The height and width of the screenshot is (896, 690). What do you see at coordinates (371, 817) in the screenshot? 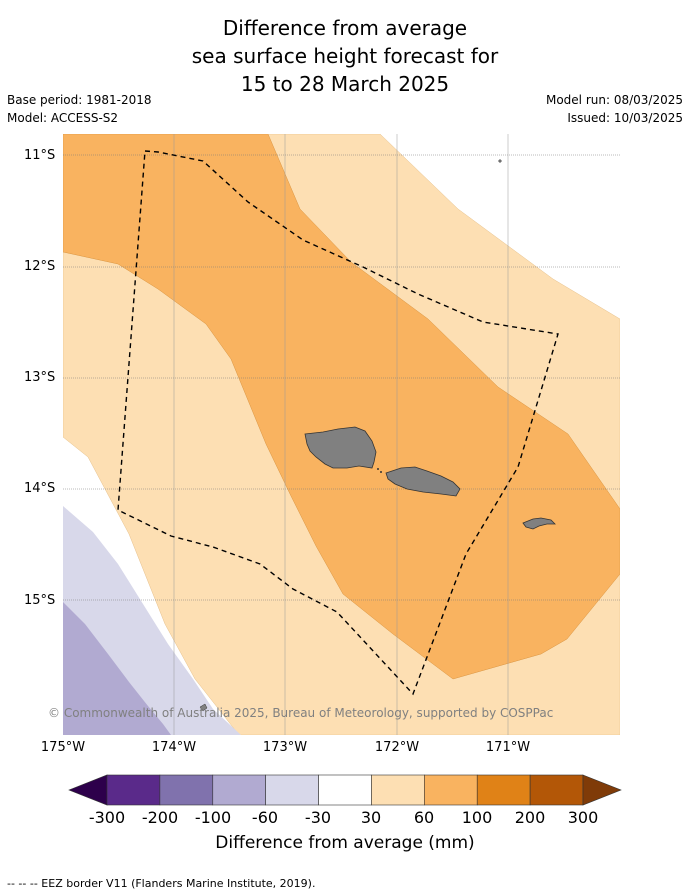
I see `colorbar-tick: 30` at bounding box center [371, 817].